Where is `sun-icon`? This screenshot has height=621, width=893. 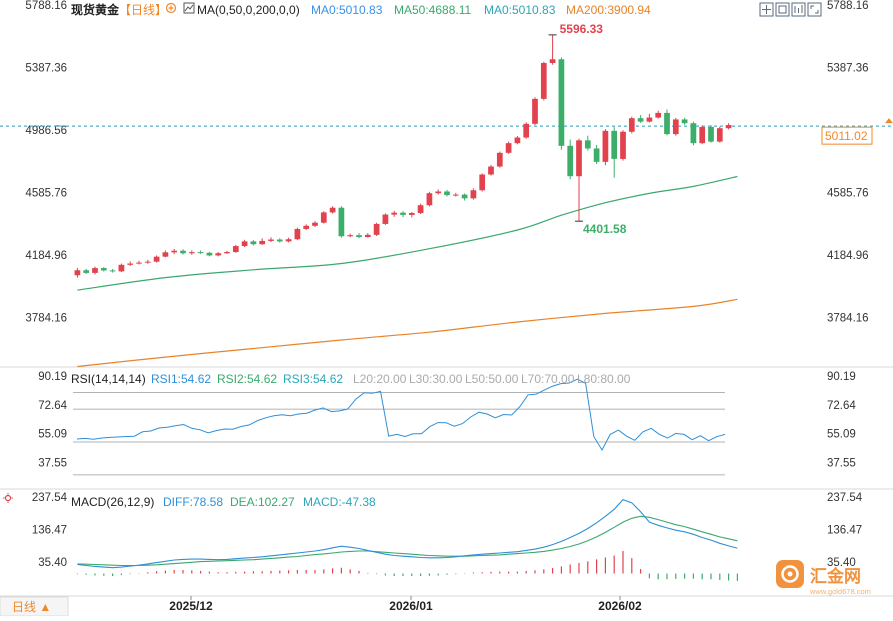 sun-icon is located at coordinates (8, 498).